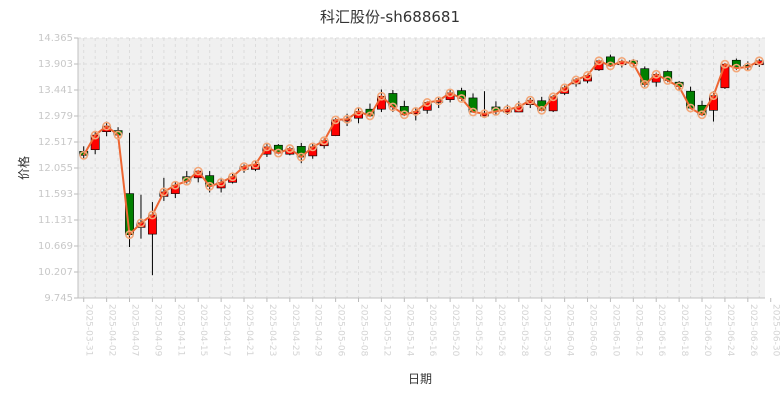  What do you see at coordinates (55, 116) in the screenshot?
I see `y-tick-label: 12.979` at bounding box center [55, 116].